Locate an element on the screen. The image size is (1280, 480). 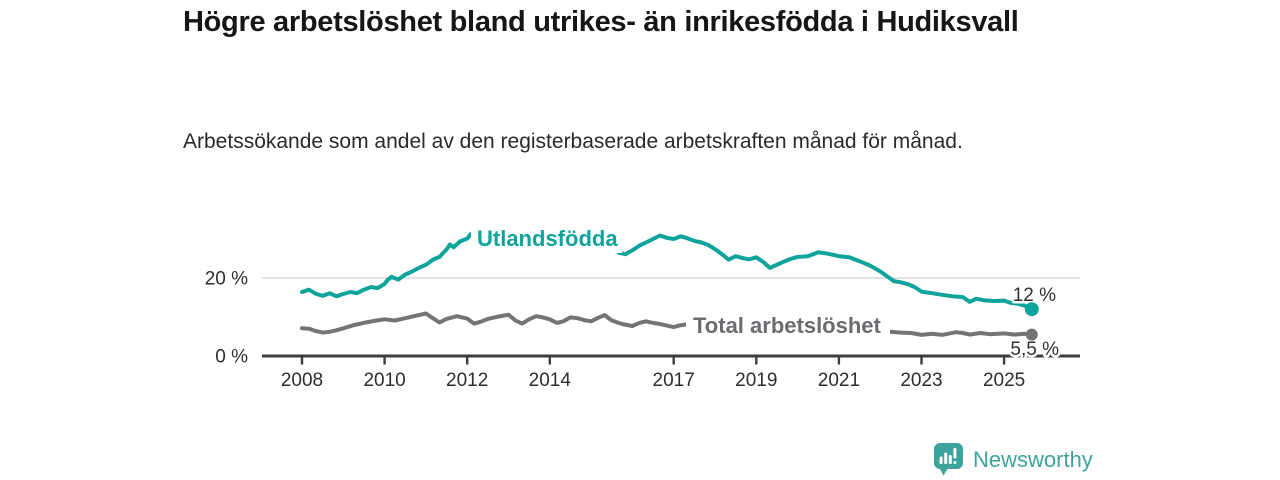
logo-bubble-shape is located at coordinates (948, 459).